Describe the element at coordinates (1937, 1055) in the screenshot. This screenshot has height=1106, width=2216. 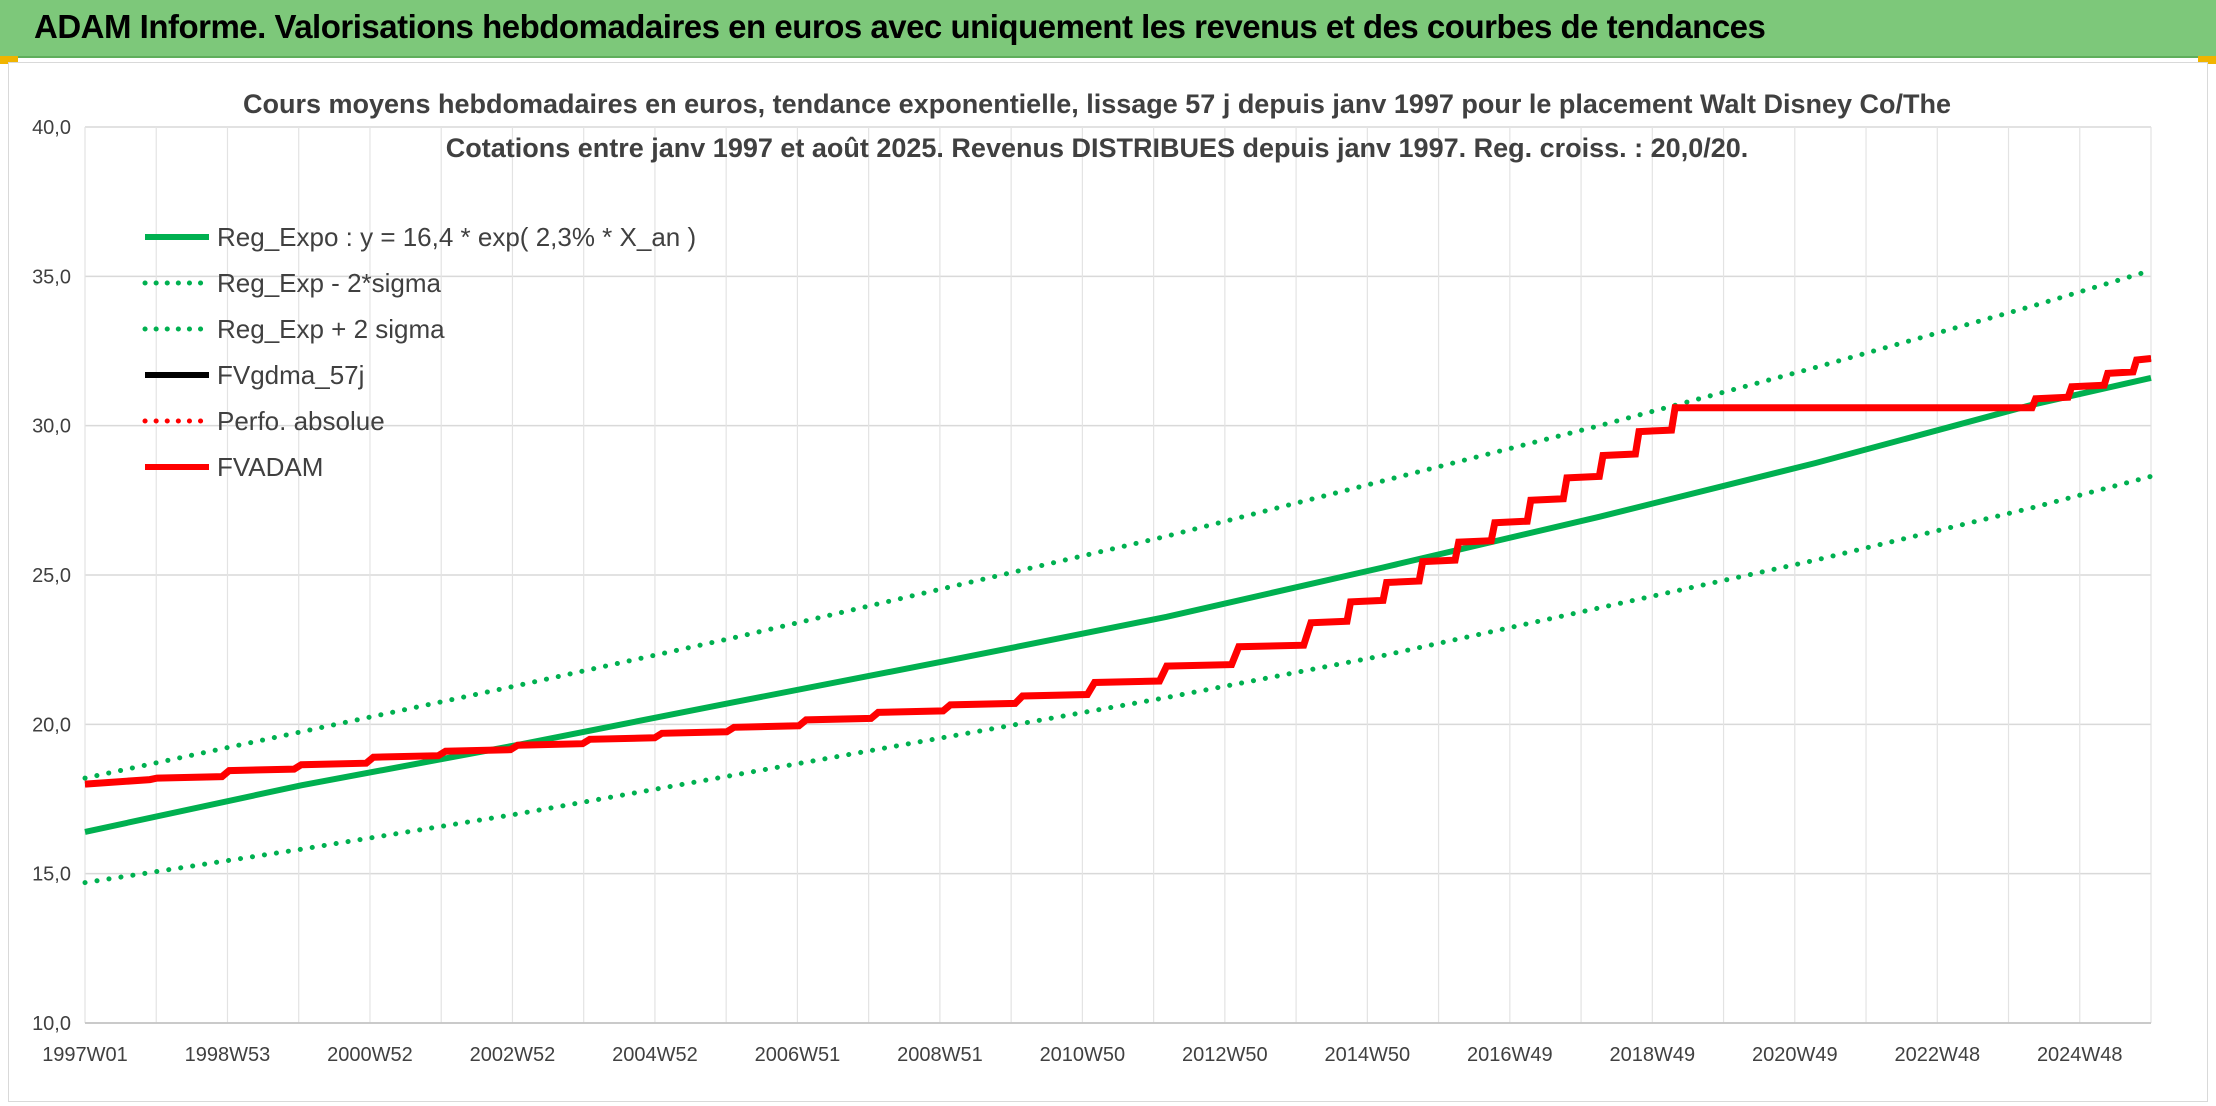
I see `x-tick-label: 2022W48` at that location.